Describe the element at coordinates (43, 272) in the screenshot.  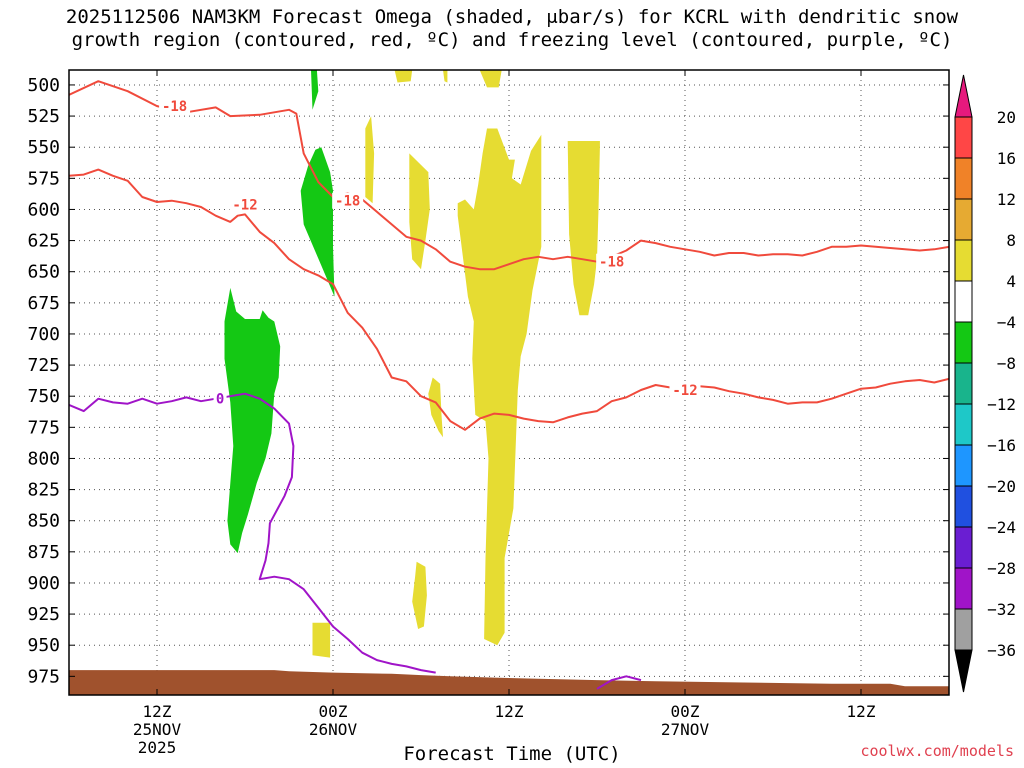
I see `y-tick-label: 650` at that location.